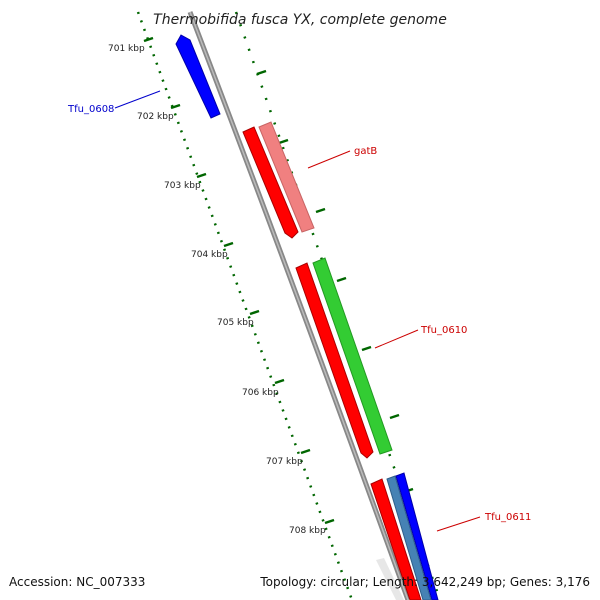  I want to click on gene-label-tfu-0611: Tfu_0611, so click(507, 517).